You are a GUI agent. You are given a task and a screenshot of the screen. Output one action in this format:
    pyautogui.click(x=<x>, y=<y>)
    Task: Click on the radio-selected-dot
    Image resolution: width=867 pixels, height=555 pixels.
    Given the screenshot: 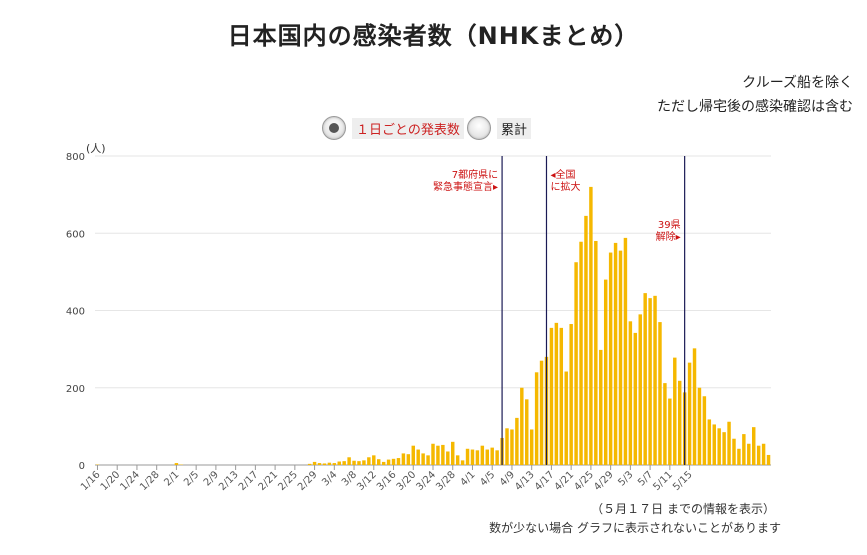 What is the action you would take?
    pyautogui.click(x=334, y=128)
    